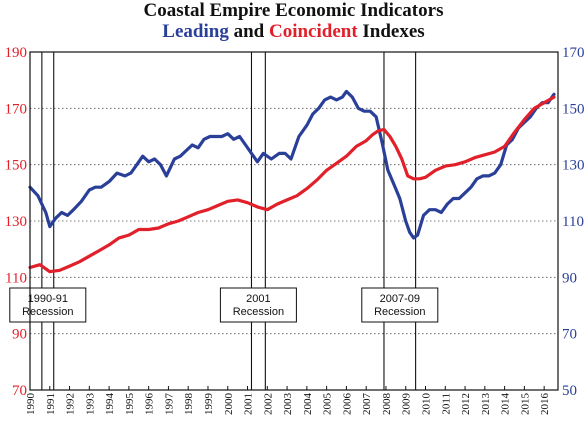  I want to click on left-tick-label: 70, so click(19, 391).